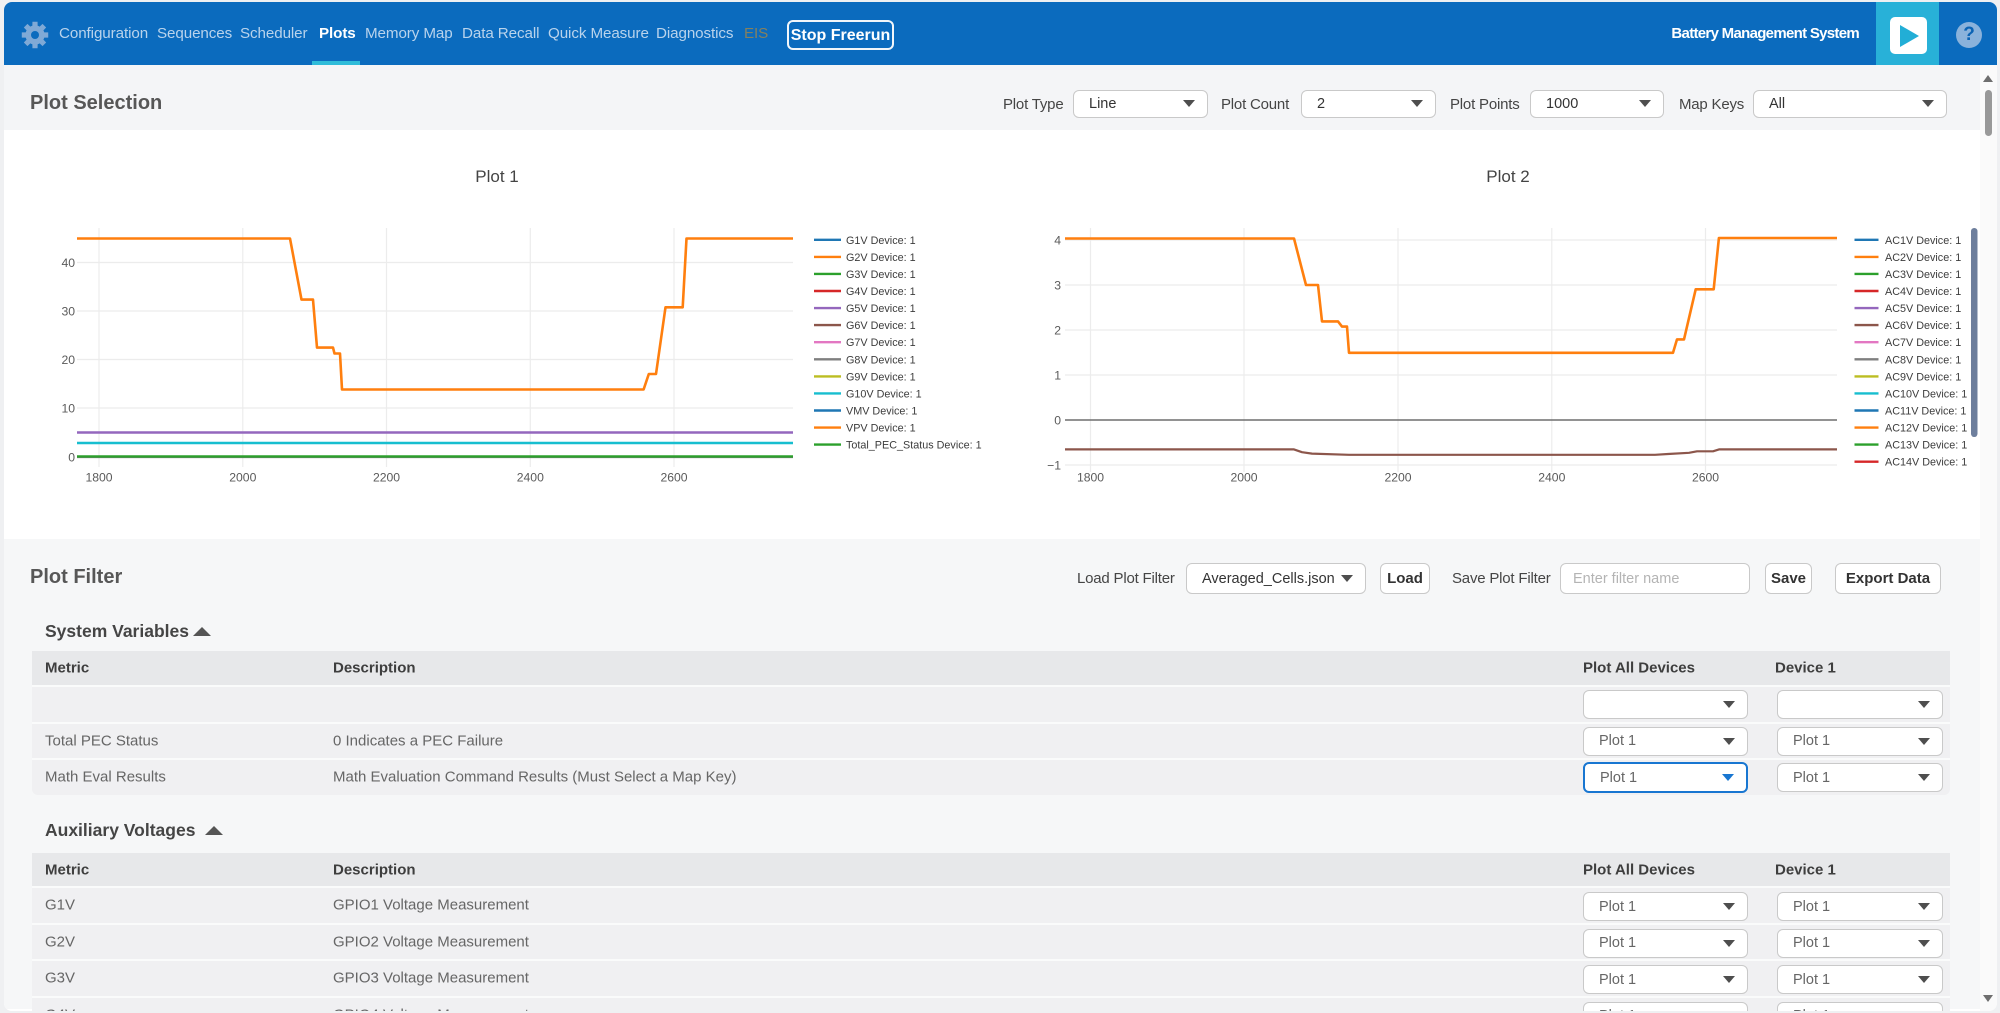  What do you see at coordinates (1054, 466) in the screenshot?
I see `svg-text: −1` at bounding box center [1054, 466].